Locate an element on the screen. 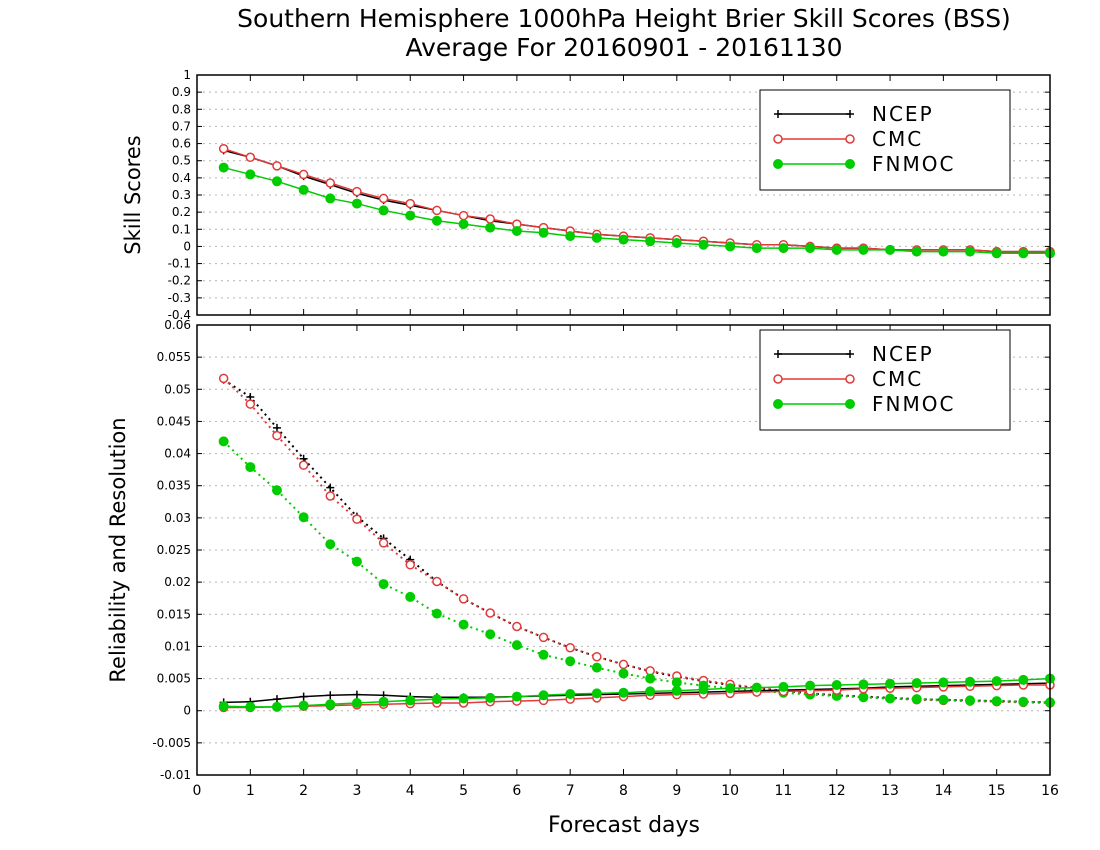 Image resolution: width=1100 pixels, height=850 pixels. y-tick-label: -0.005 is located at coordinates (171, 743).